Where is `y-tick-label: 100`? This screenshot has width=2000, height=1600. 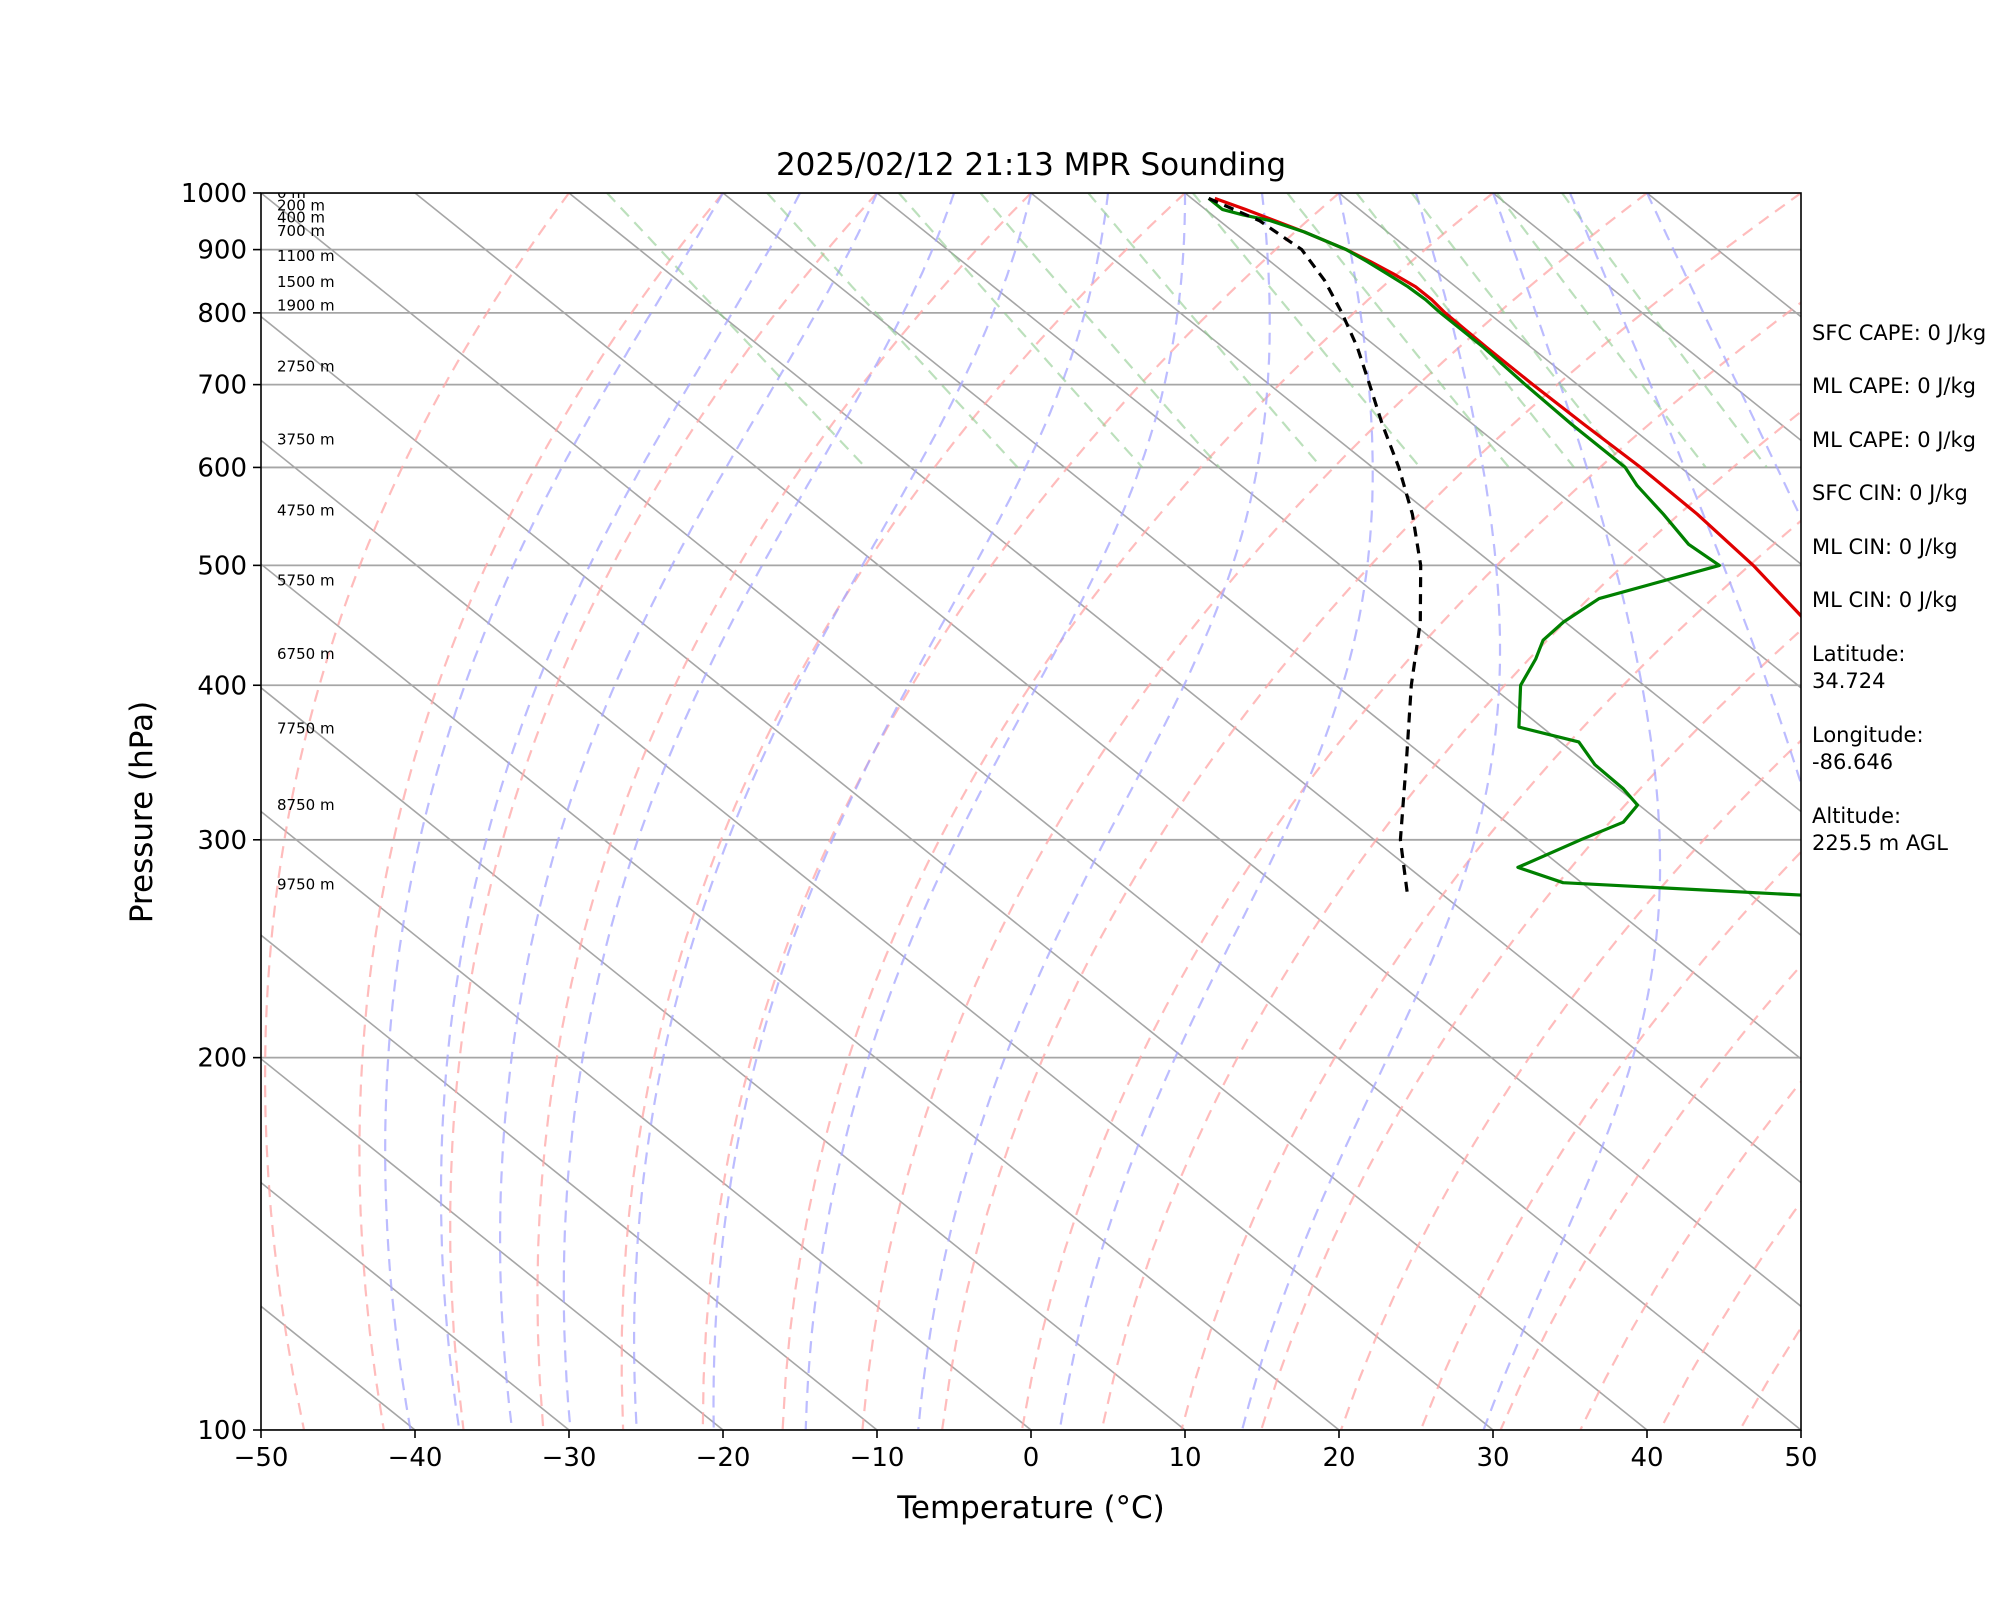 y-tick-label: 100 is located at coordinates (222, 1431).